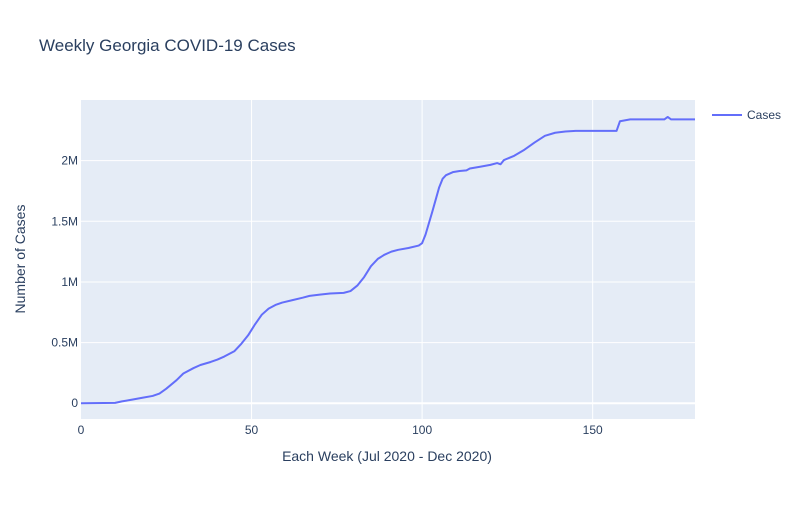 This screenshot has width=800, height=505. I want to click on x-tick-label: 0, so click(81, 430).